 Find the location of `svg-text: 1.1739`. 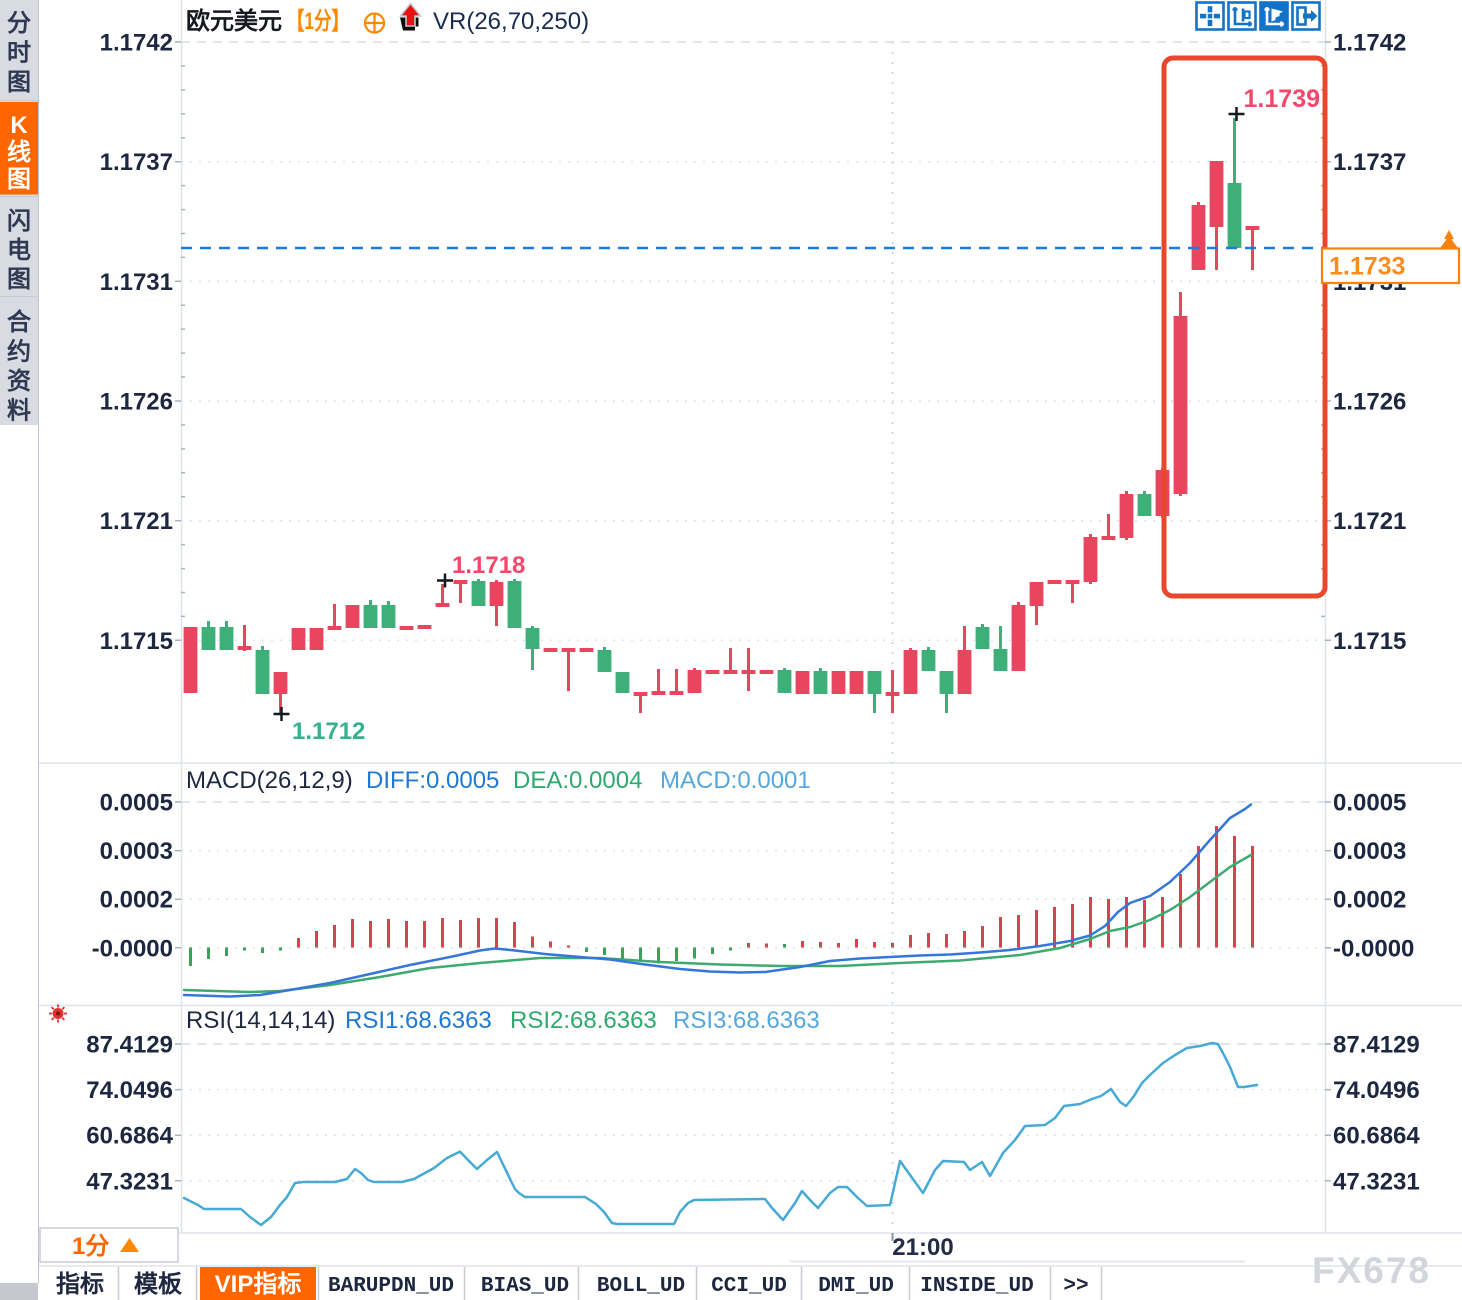

svg-text: 1.1739 is located at coordinates (1282, 99).